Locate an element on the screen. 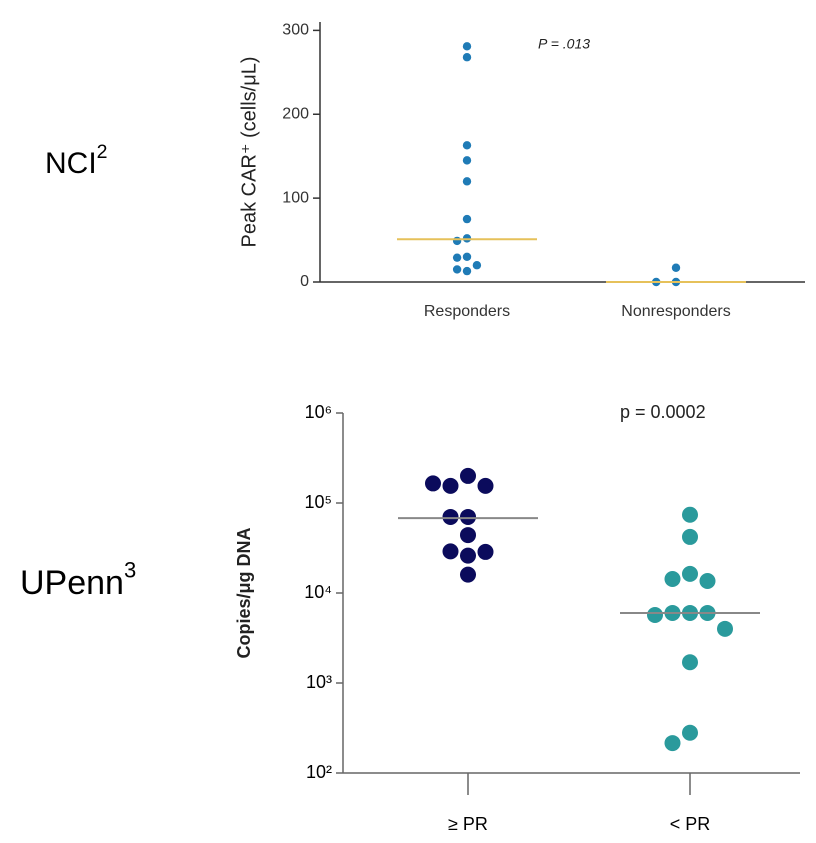  y-axis-label: Copies/μg DNA is located at coordinates (244, 592).